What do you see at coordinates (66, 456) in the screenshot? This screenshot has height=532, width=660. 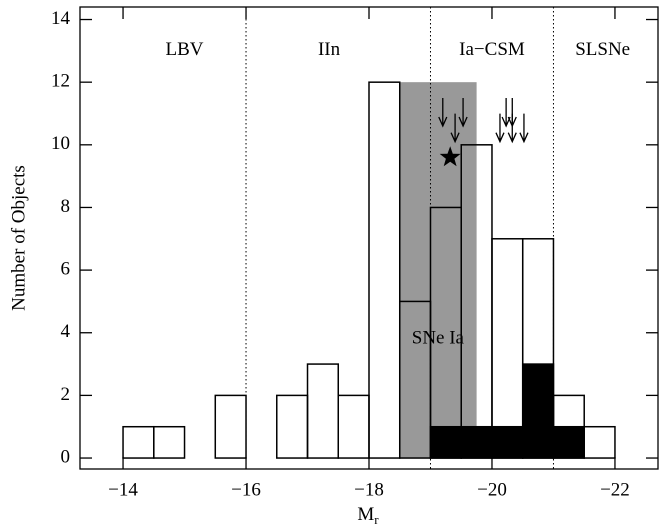 I see `y-tick-label: 0` at bounding box center [66, 456].